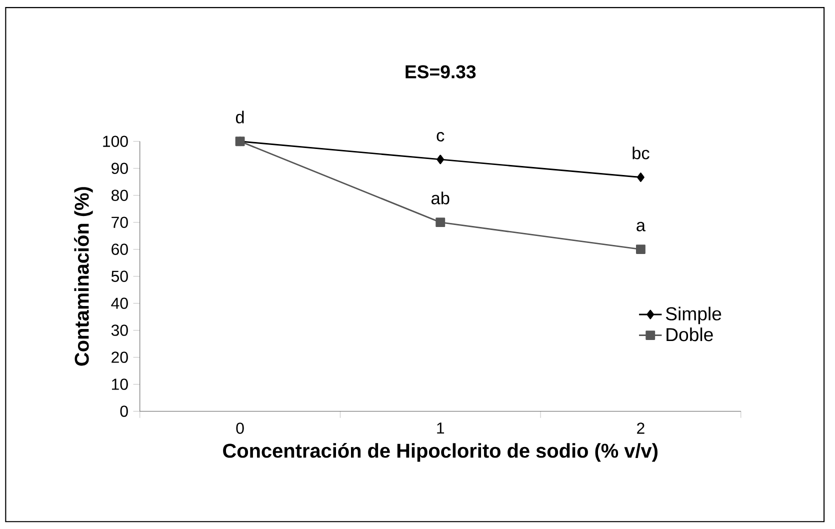 The image size is (835, 529). Describe the element at coordinates (441, 198) in the screenshot. I see `annotation: ab` at that location.